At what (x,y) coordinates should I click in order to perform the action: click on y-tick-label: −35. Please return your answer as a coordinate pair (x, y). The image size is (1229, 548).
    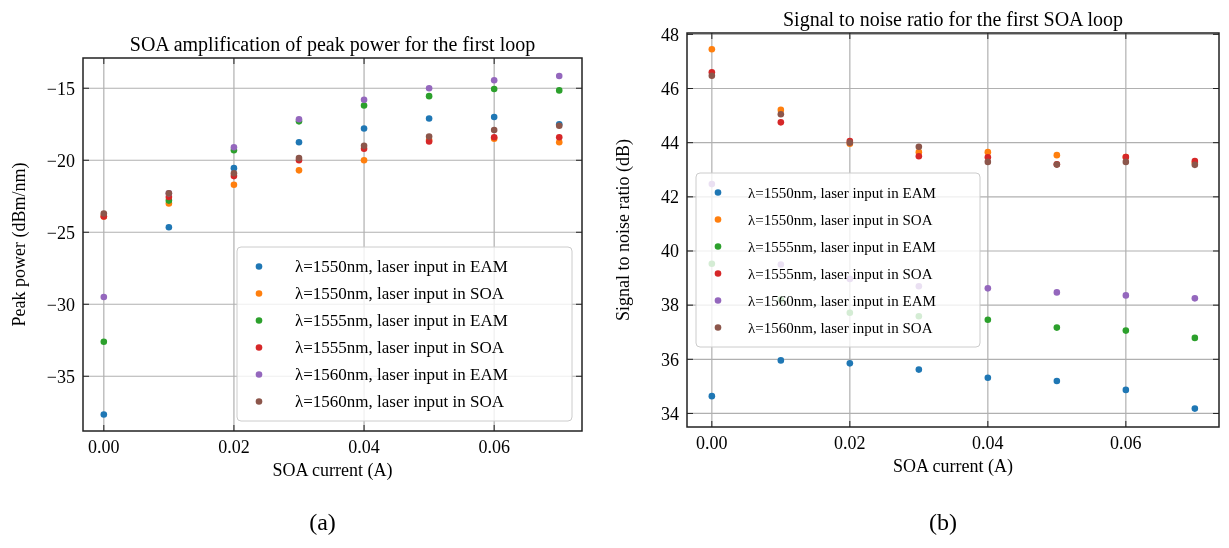
    Looking at the image, I should click on (60, 376).